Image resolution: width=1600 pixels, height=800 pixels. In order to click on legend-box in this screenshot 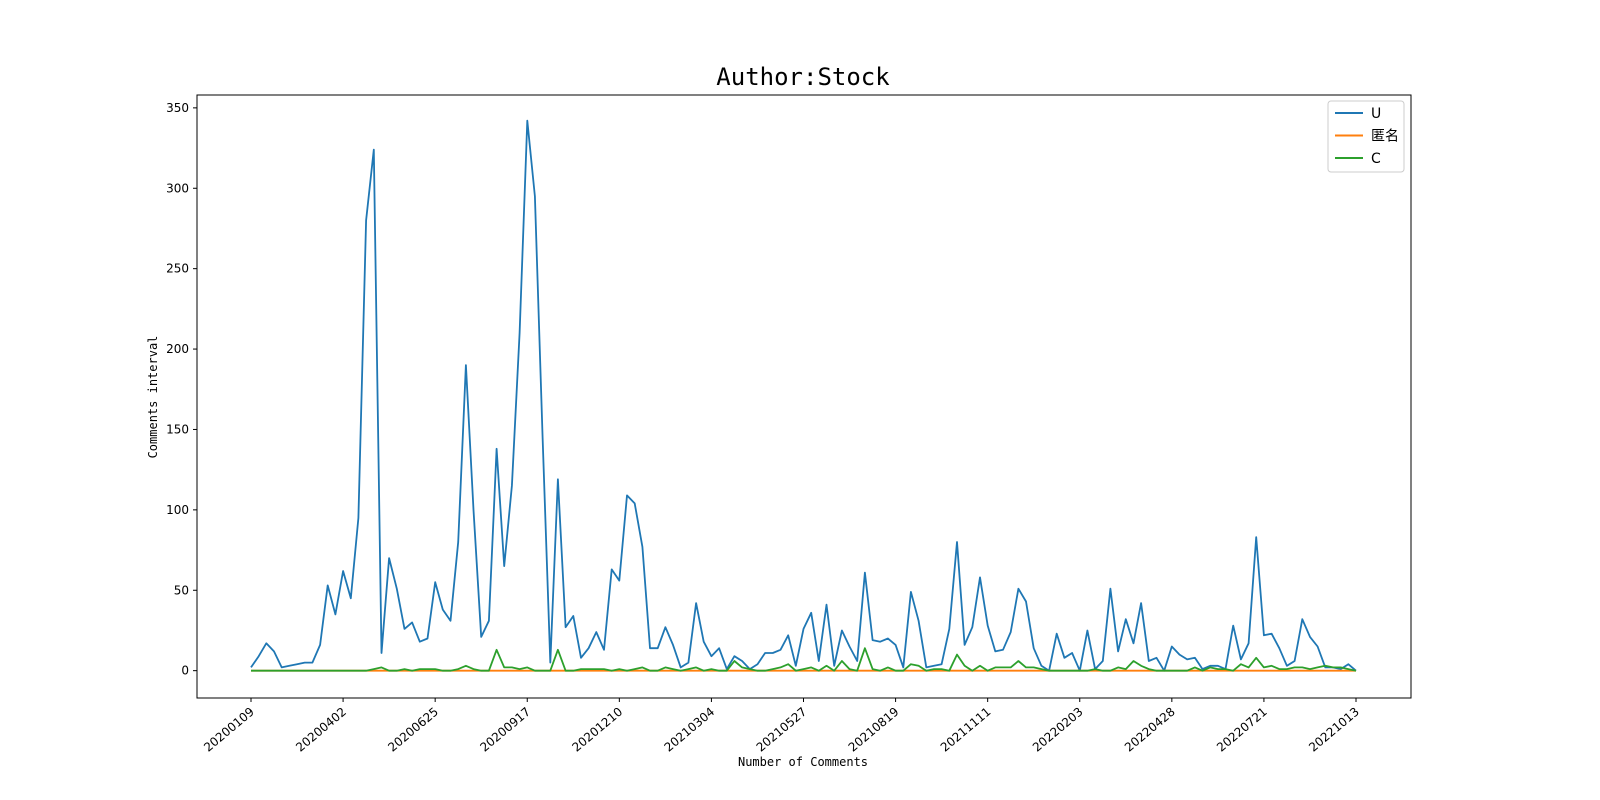, I will do `click(1366, 136)`.